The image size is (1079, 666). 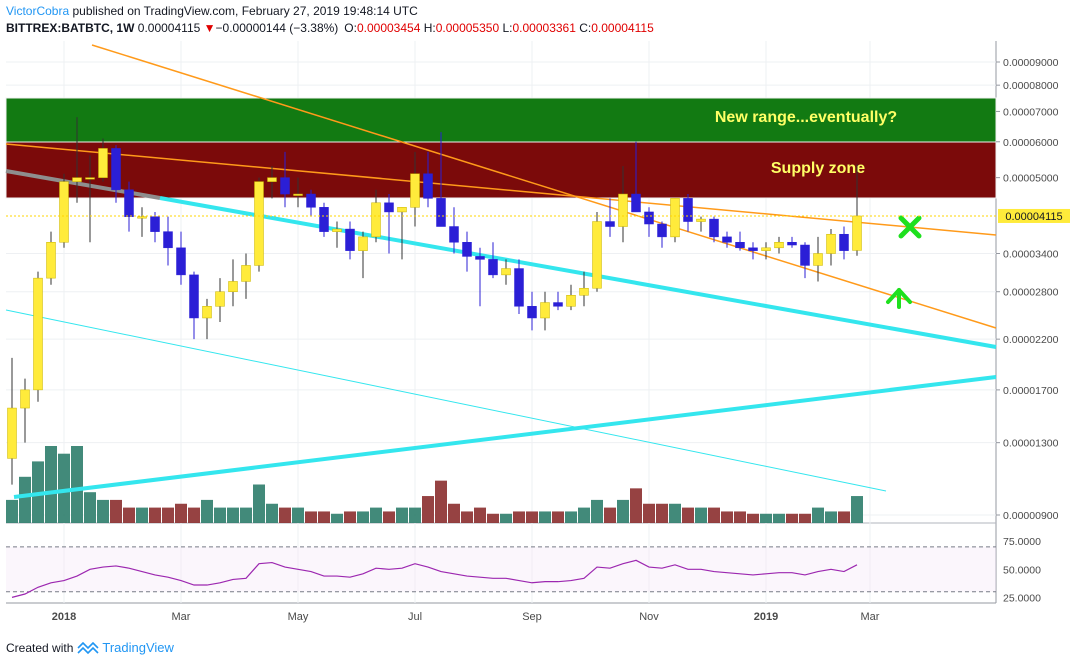 What do you see at coordinates (466, 617) in the screenshot?
I see `time-axis: 2018 Mar May Jul Sep Nov 2019 Mar` at bounding box center [466, 617].